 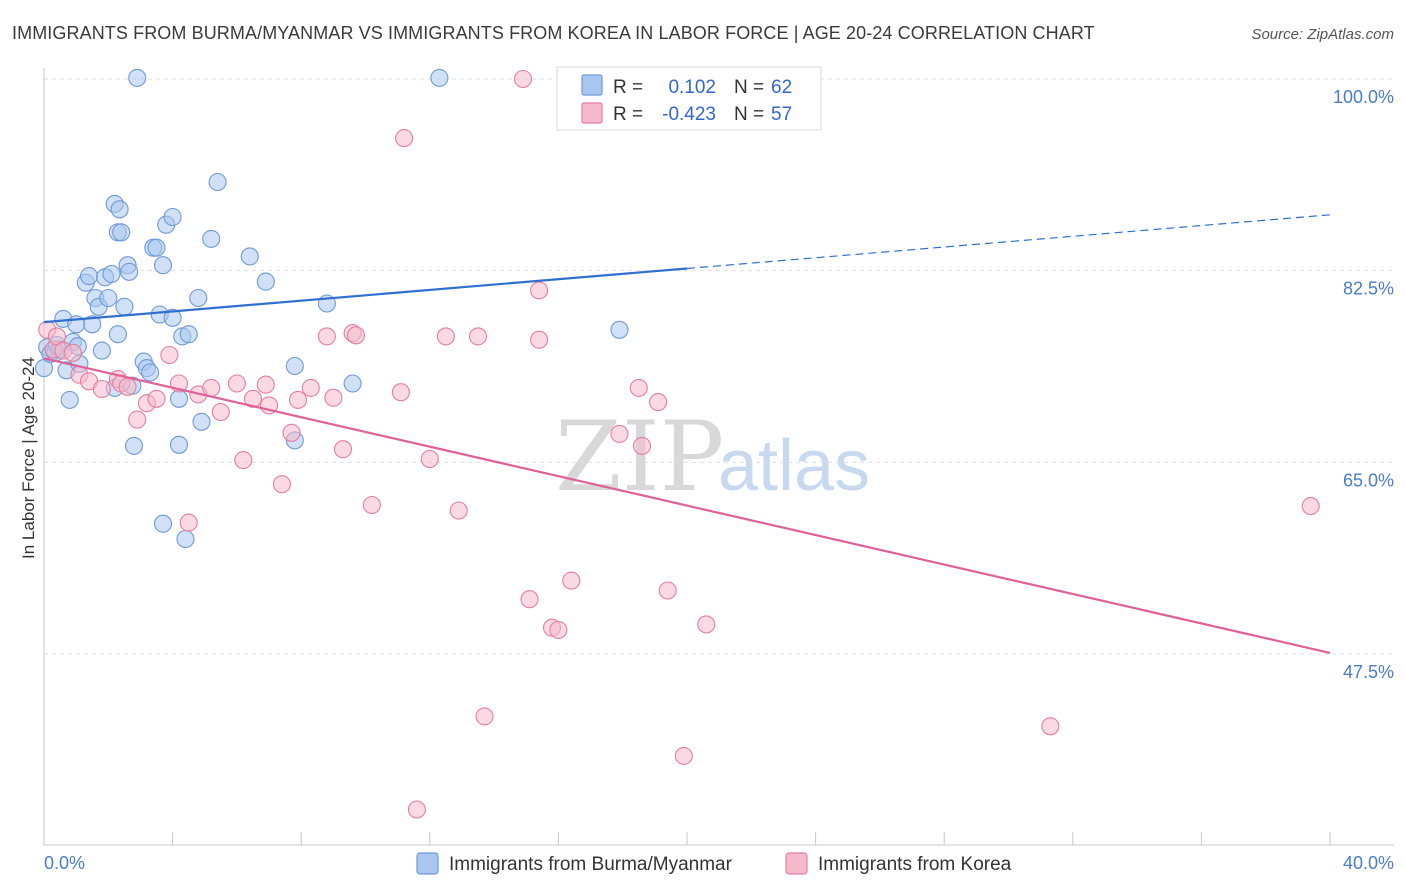 What do you see at coordinates (64, 863) in the screenshot?
I see `x-tick-label-min: 0.0%` at bounding box center [64, 863].